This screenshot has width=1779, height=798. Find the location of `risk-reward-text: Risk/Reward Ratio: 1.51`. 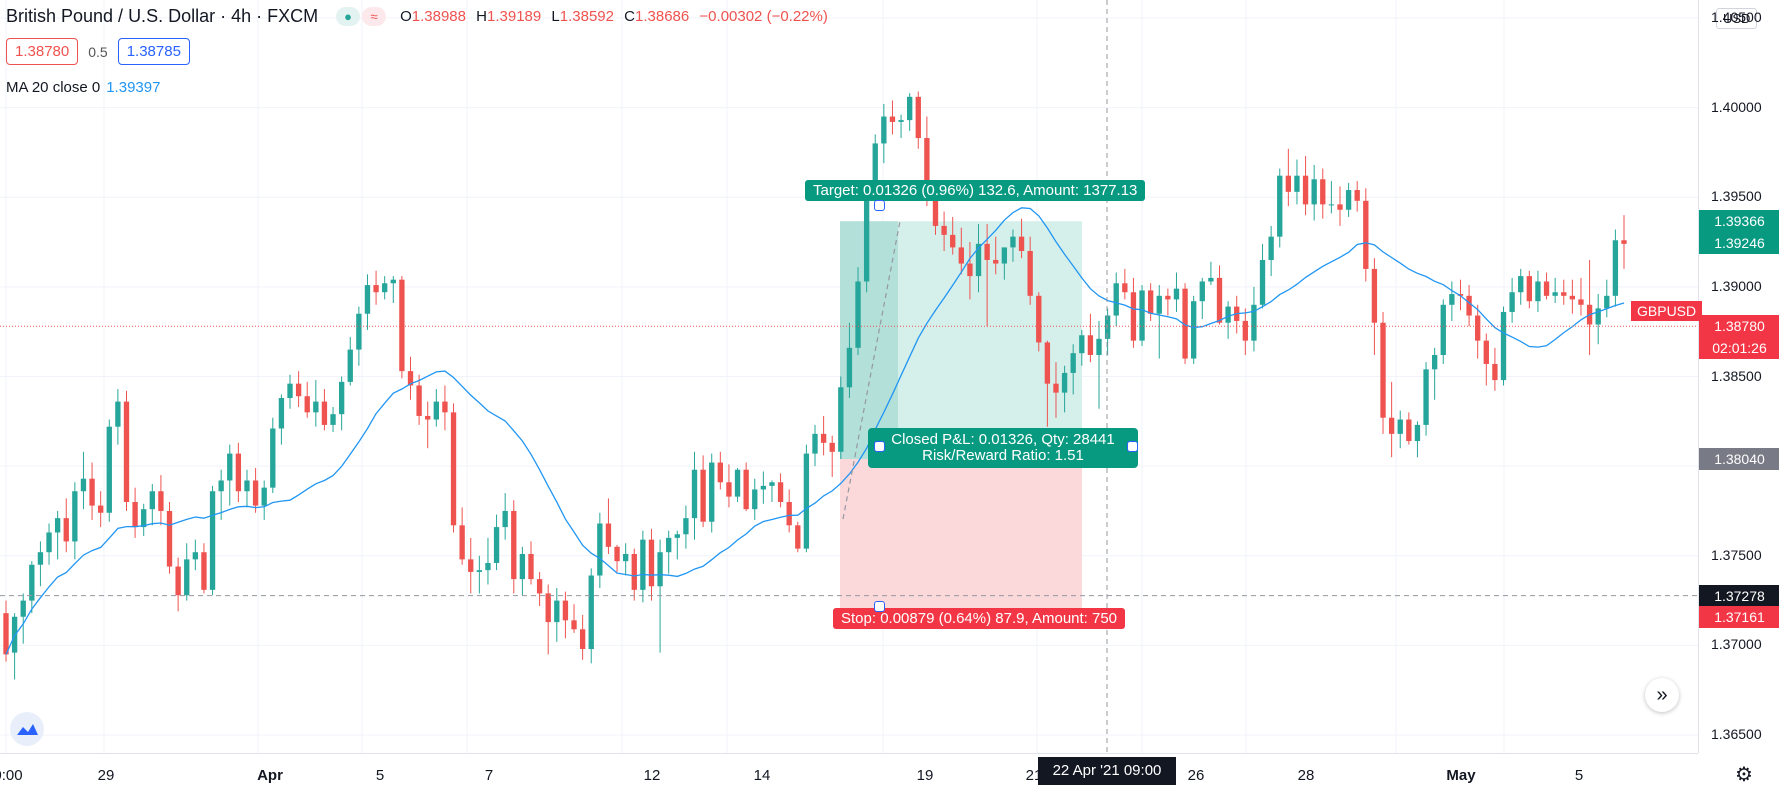

risk-reward-text: Risk/Reward Ratio: 1.51 is located at coordinates (1003, 455).